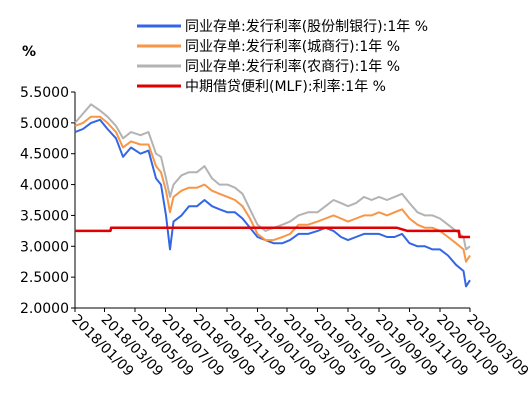  What do you see at coordinates (306, 26) in the screenshot?
I see `legend-label-0: 同业存单:发行利率(股份制银行):1年 %` at bounding box center [306, 26].